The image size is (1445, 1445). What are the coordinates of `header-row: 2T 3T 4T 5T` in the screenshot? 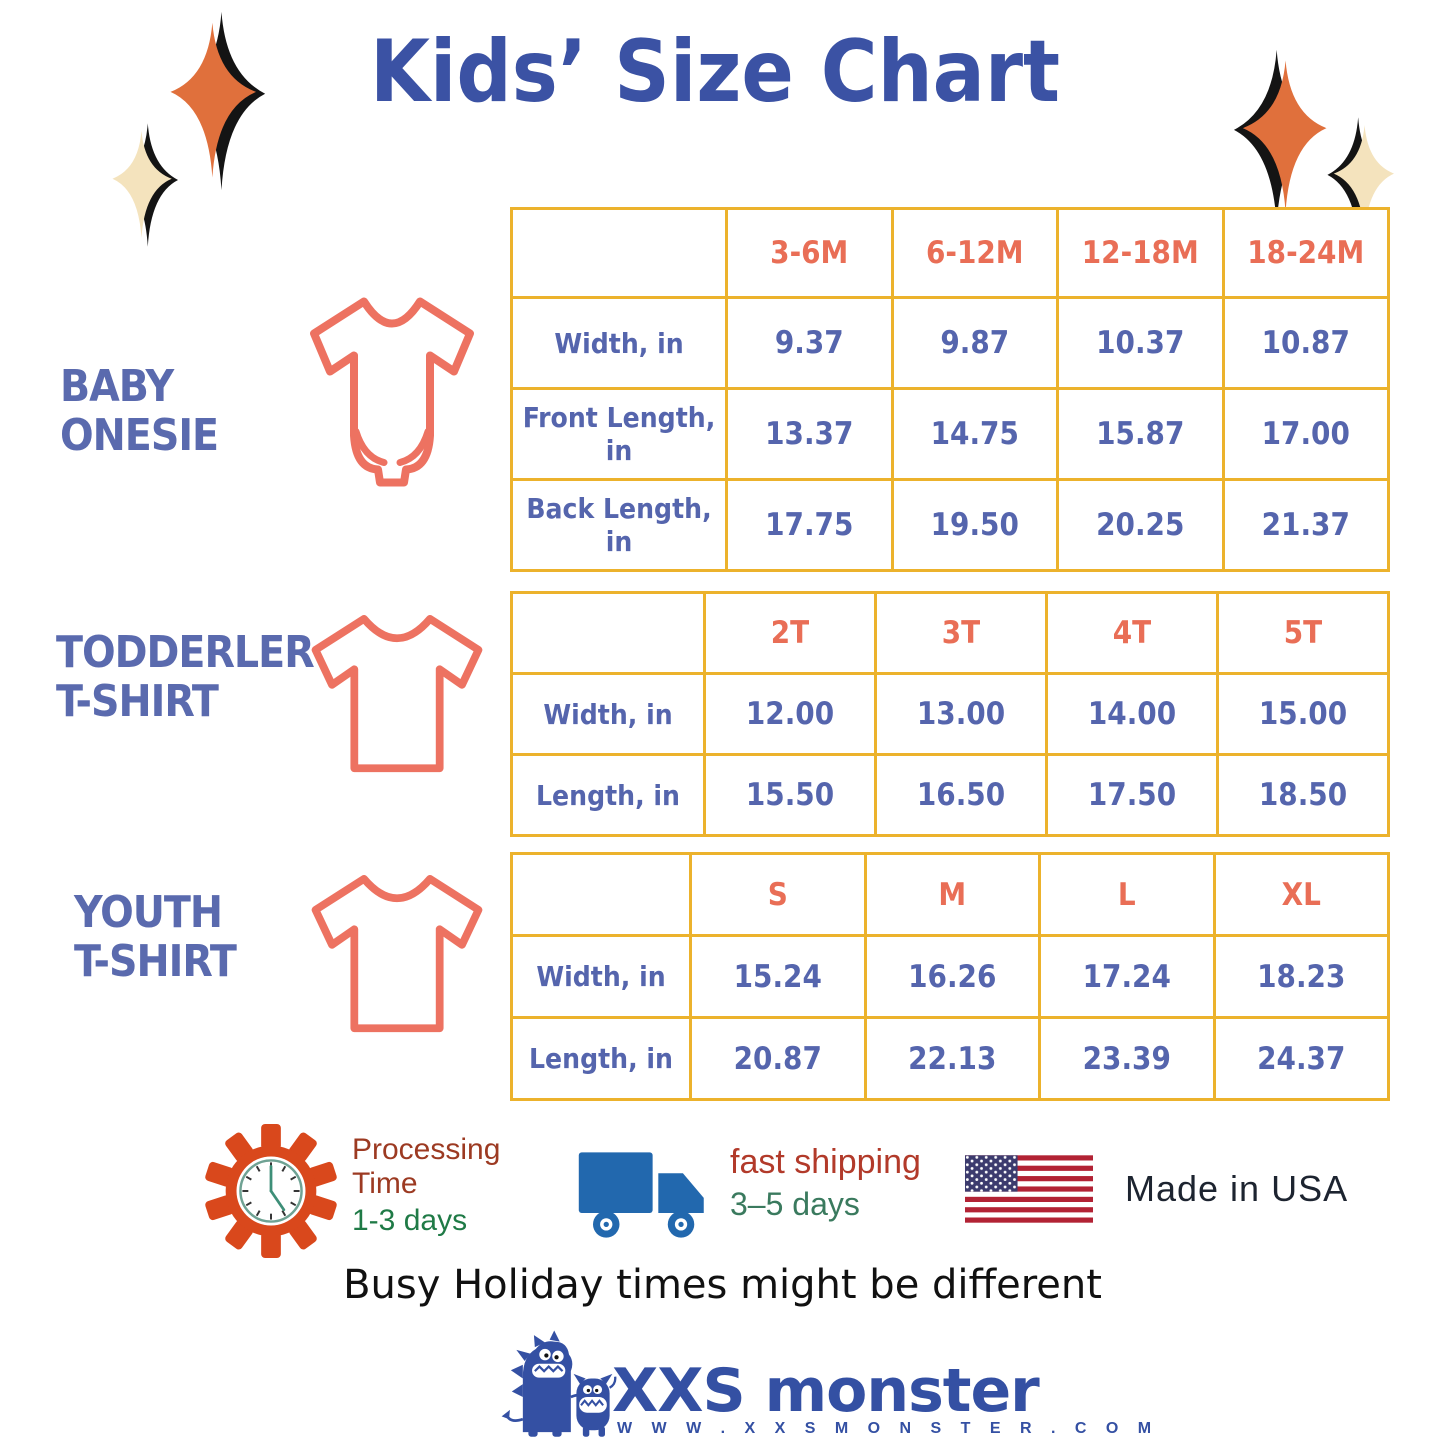 It's located at (950, 633).